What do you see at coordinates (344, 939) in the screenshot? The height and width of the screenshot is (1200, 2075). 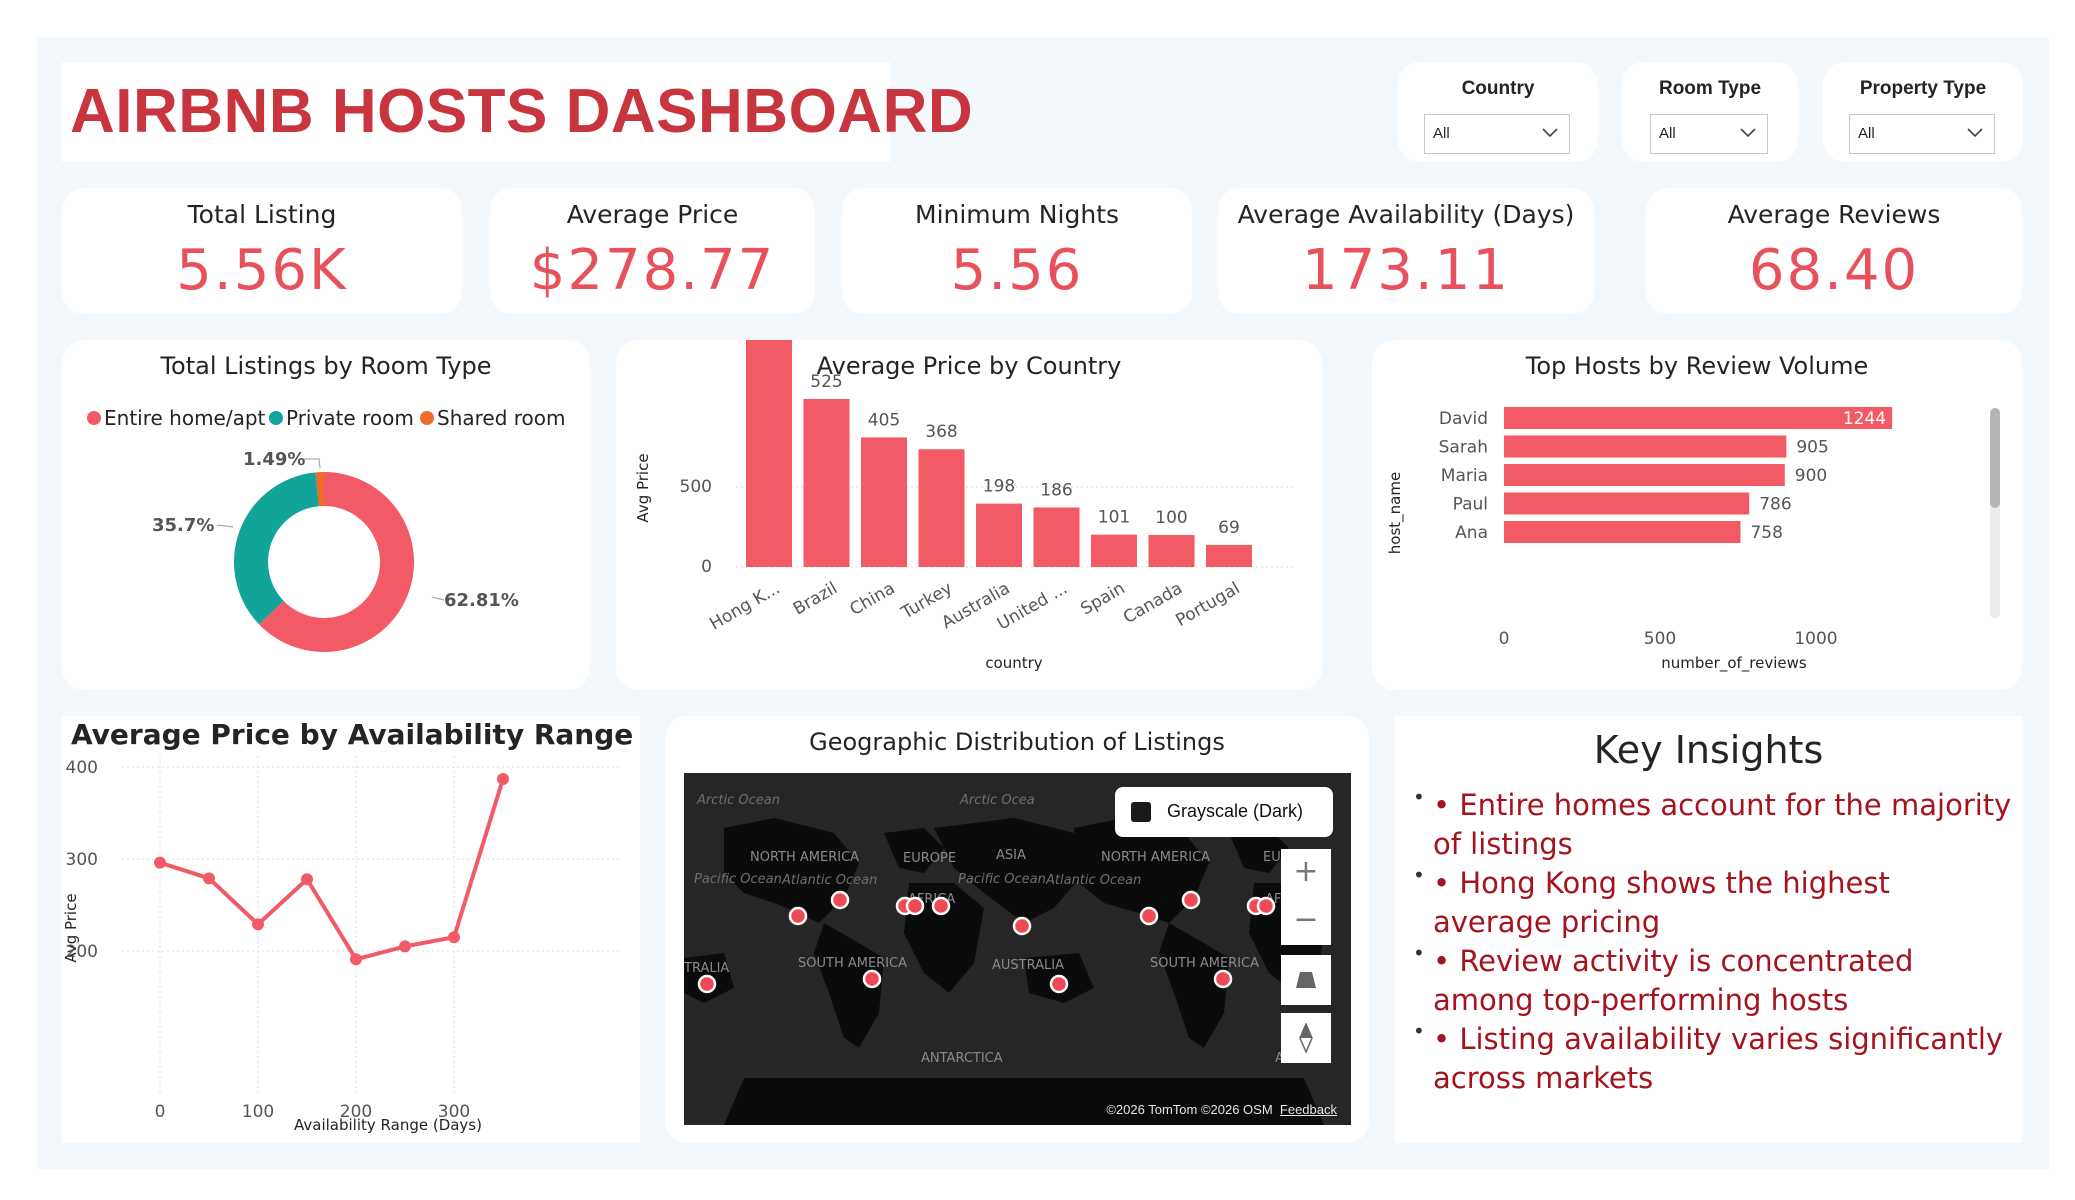 I see `line-grid: 200 300 400 0 100 200 300` at bounding box center [344, 939].